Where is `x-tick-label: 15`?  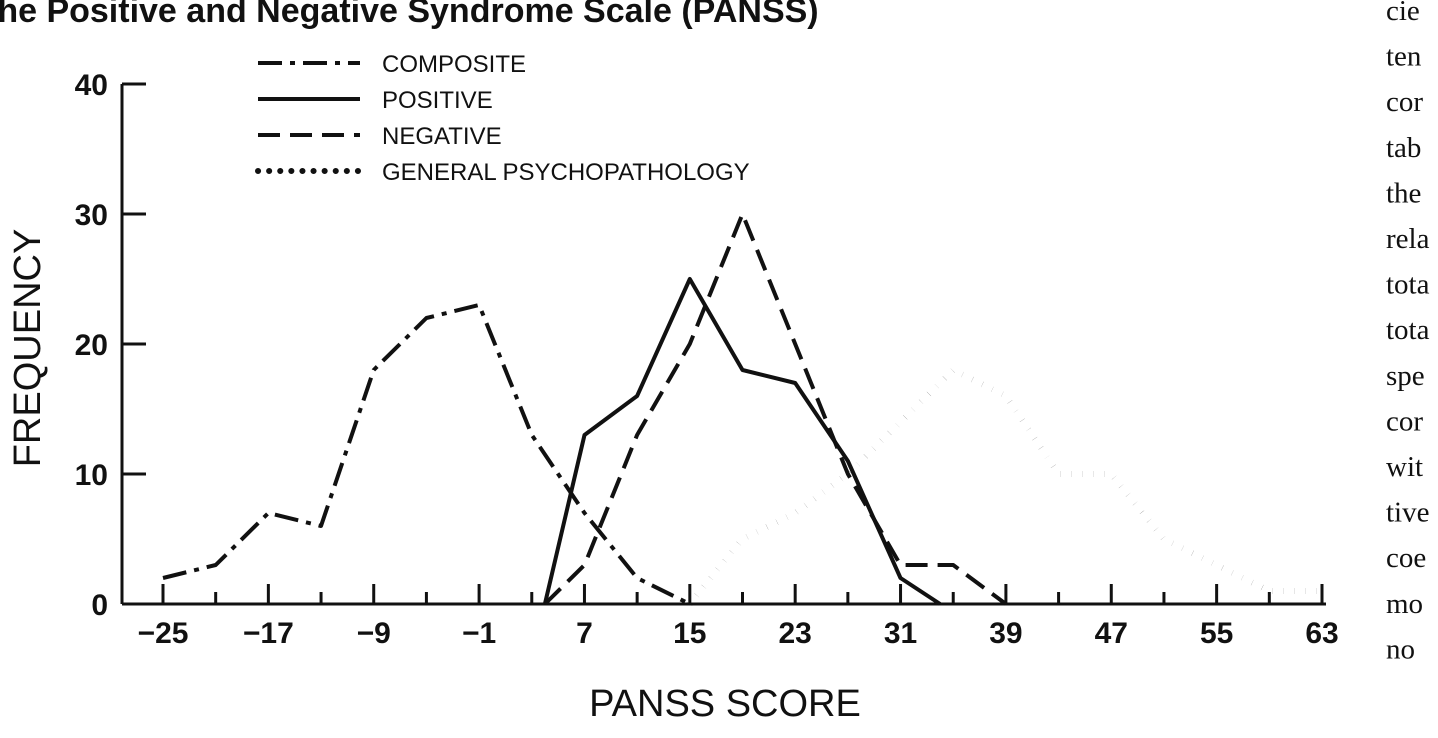 x-tick-label: 15 is located at coordinates (689, 633).